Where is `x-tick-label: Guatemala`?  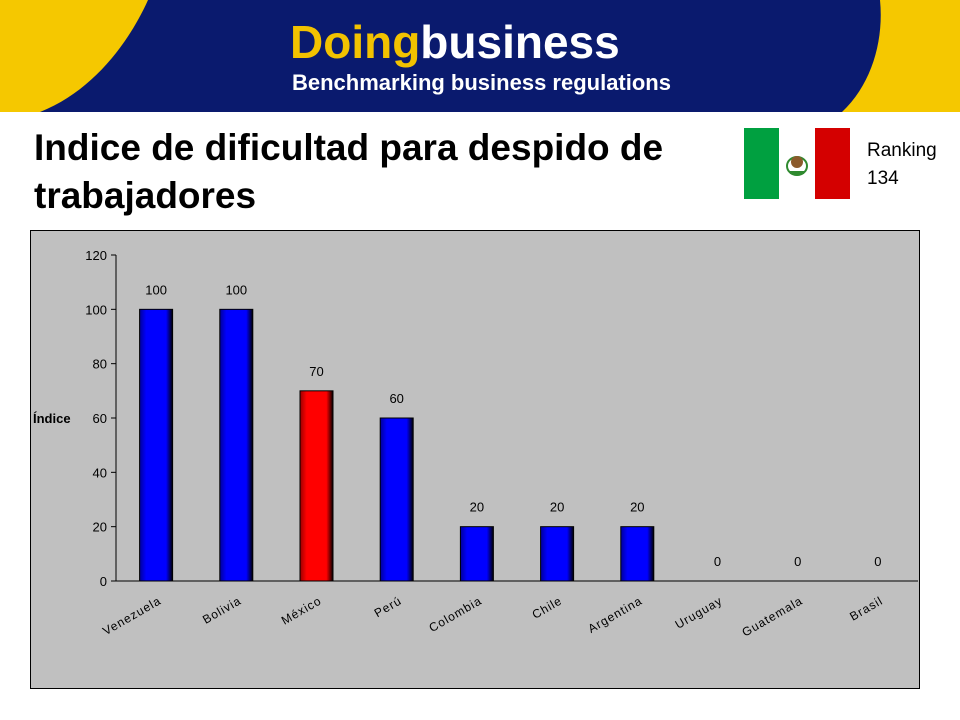 x-tick-label: Guatemala is located at coordinates (773, 616).